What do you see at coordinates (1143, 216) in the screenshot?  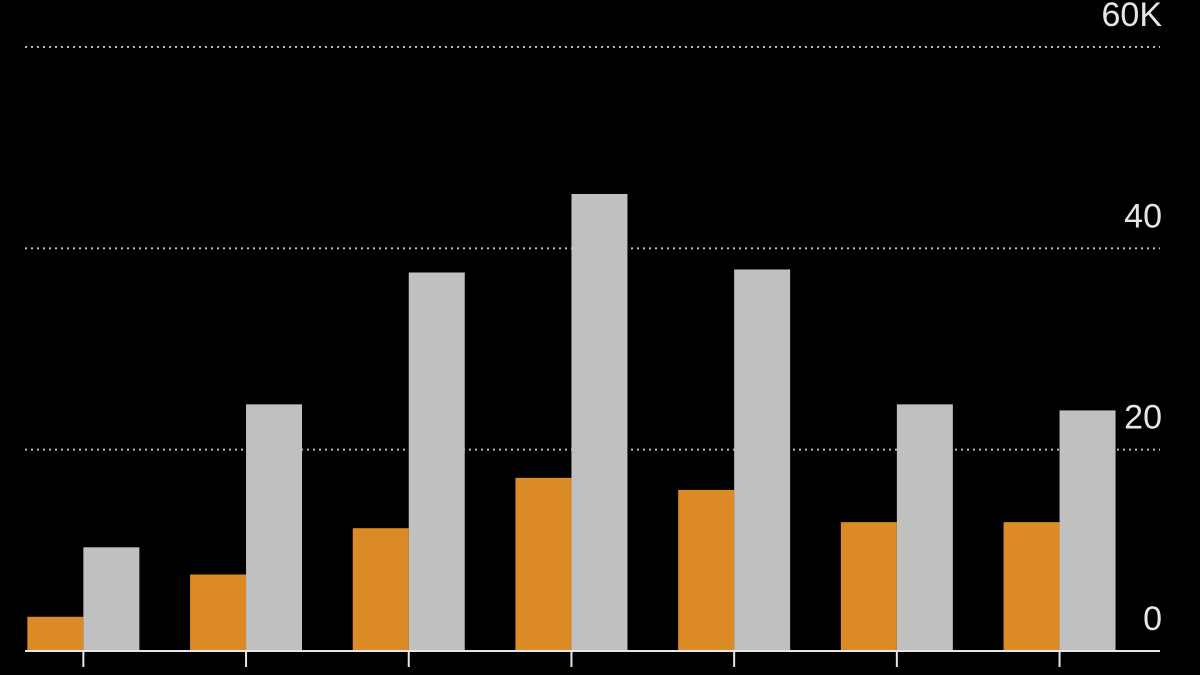 I see `y-tick-label: 40` at bounding box center [1143, 216].